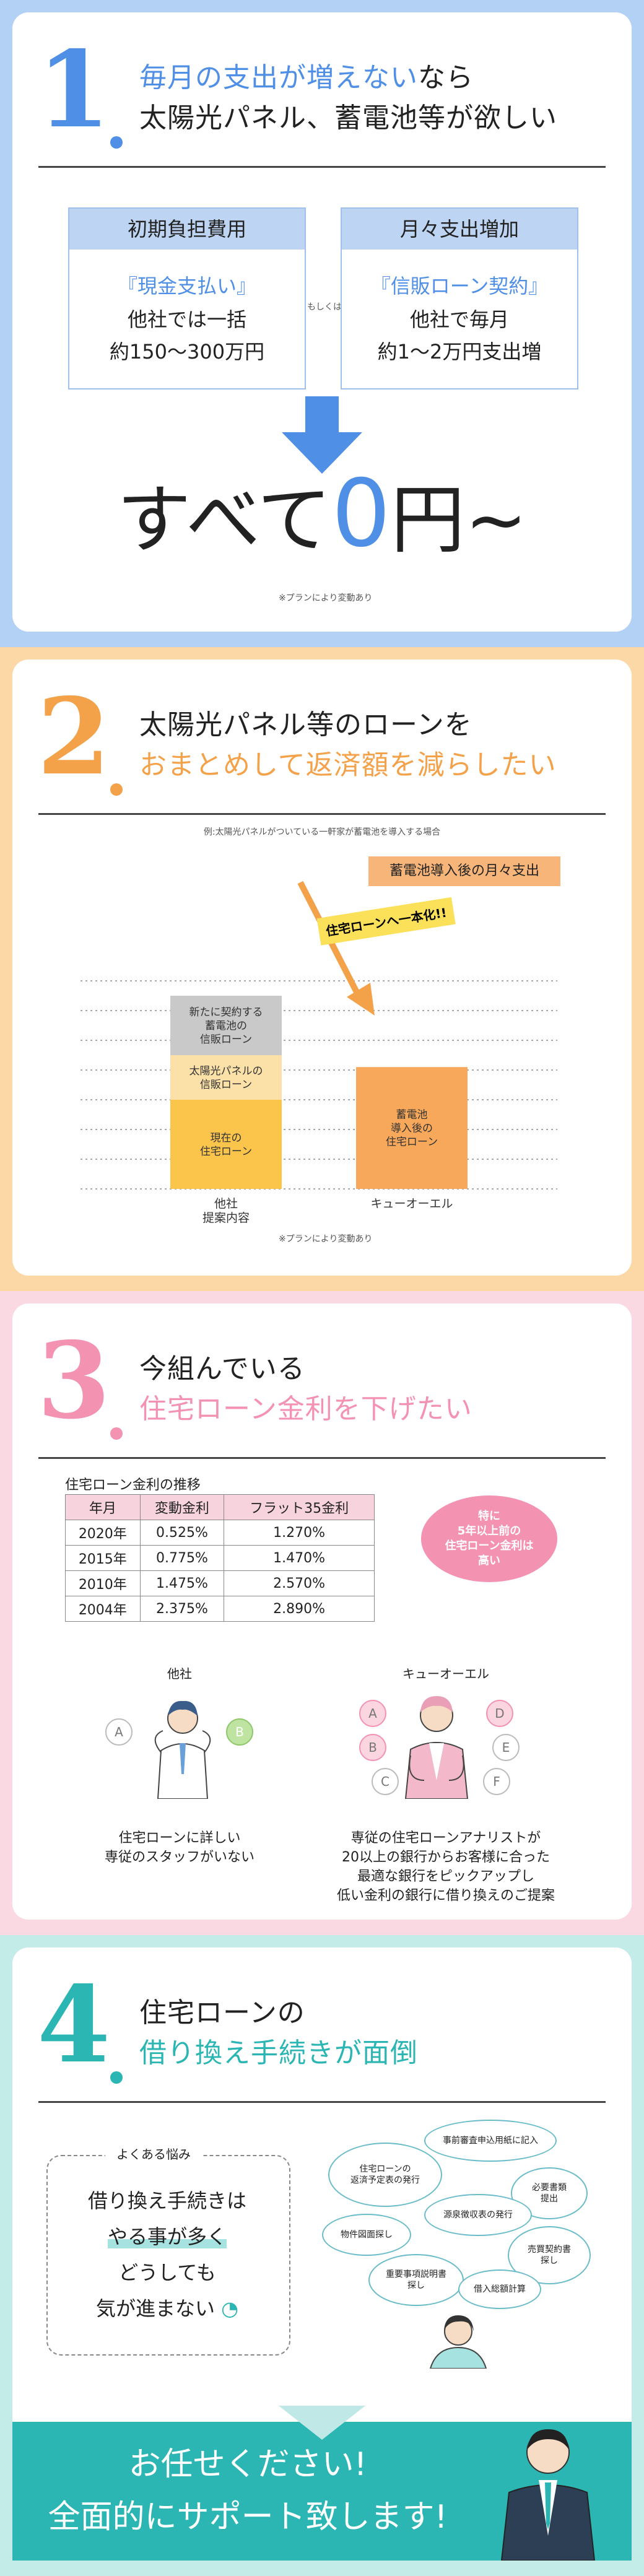 Image resolution: width=644 pixels, height=2576 pixels. What do you see at coordinates (182, 1749) in the screenshot?
I see `confused-staff-icon` at bounding box center [182, 1749].